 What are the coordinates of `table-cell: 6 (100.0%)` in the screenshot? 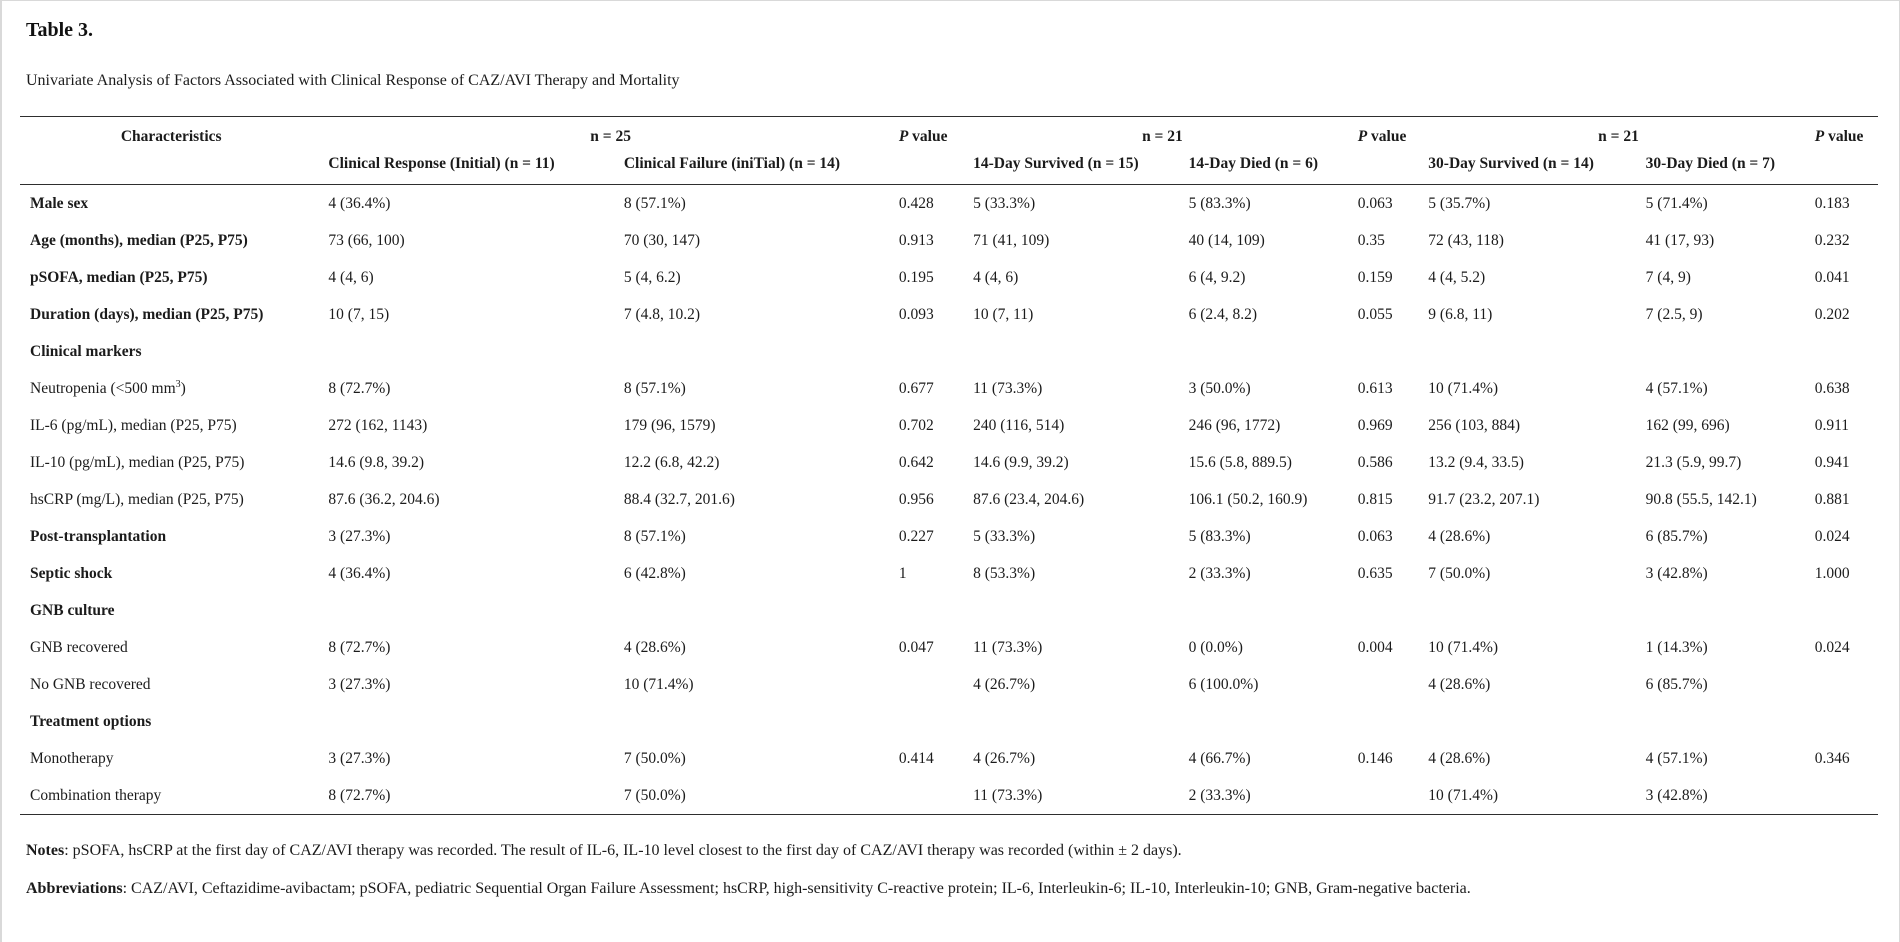 It's located at (1223, 684).